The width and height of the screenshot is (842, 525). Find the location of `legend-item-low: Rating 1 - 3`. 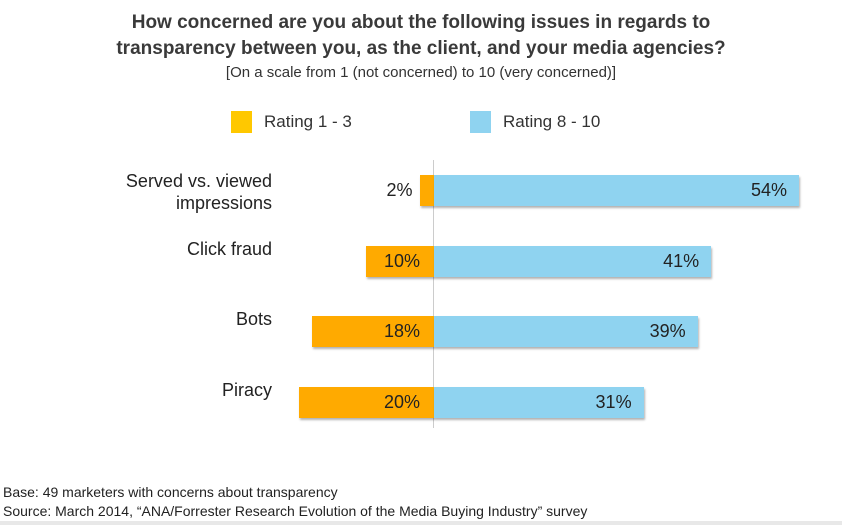

legend-item-low: Rating 1 - 3 is located at coordinates (291, 122).